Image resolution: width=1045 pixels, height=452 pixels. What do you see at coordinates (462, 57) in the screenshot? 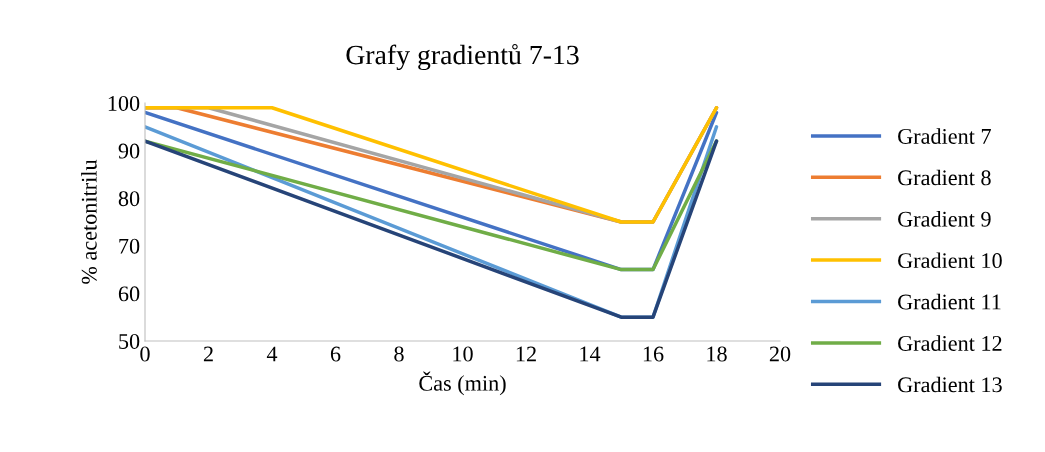
I see `chart-title: Grafy gradientů 7-13` at bounding box center [462, 57].